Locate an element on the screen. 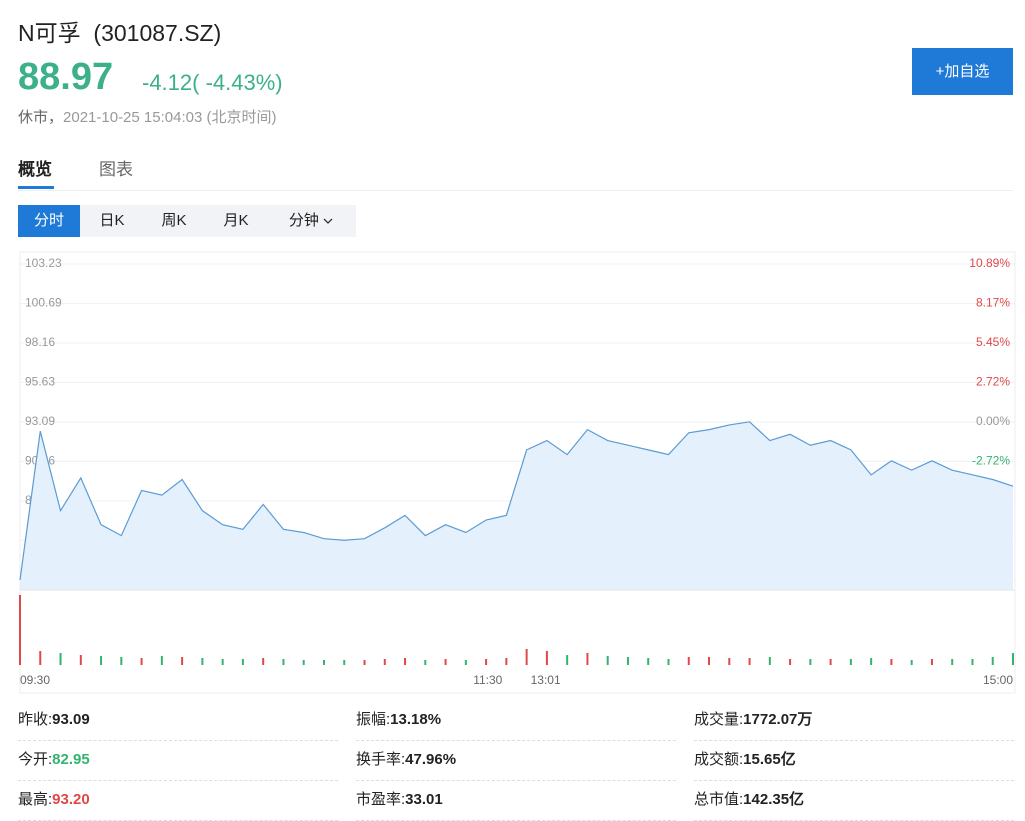 This screenshot has height=821, width=1025. stat: 成交量:1772.07万 is located at coordinates (854, 720).